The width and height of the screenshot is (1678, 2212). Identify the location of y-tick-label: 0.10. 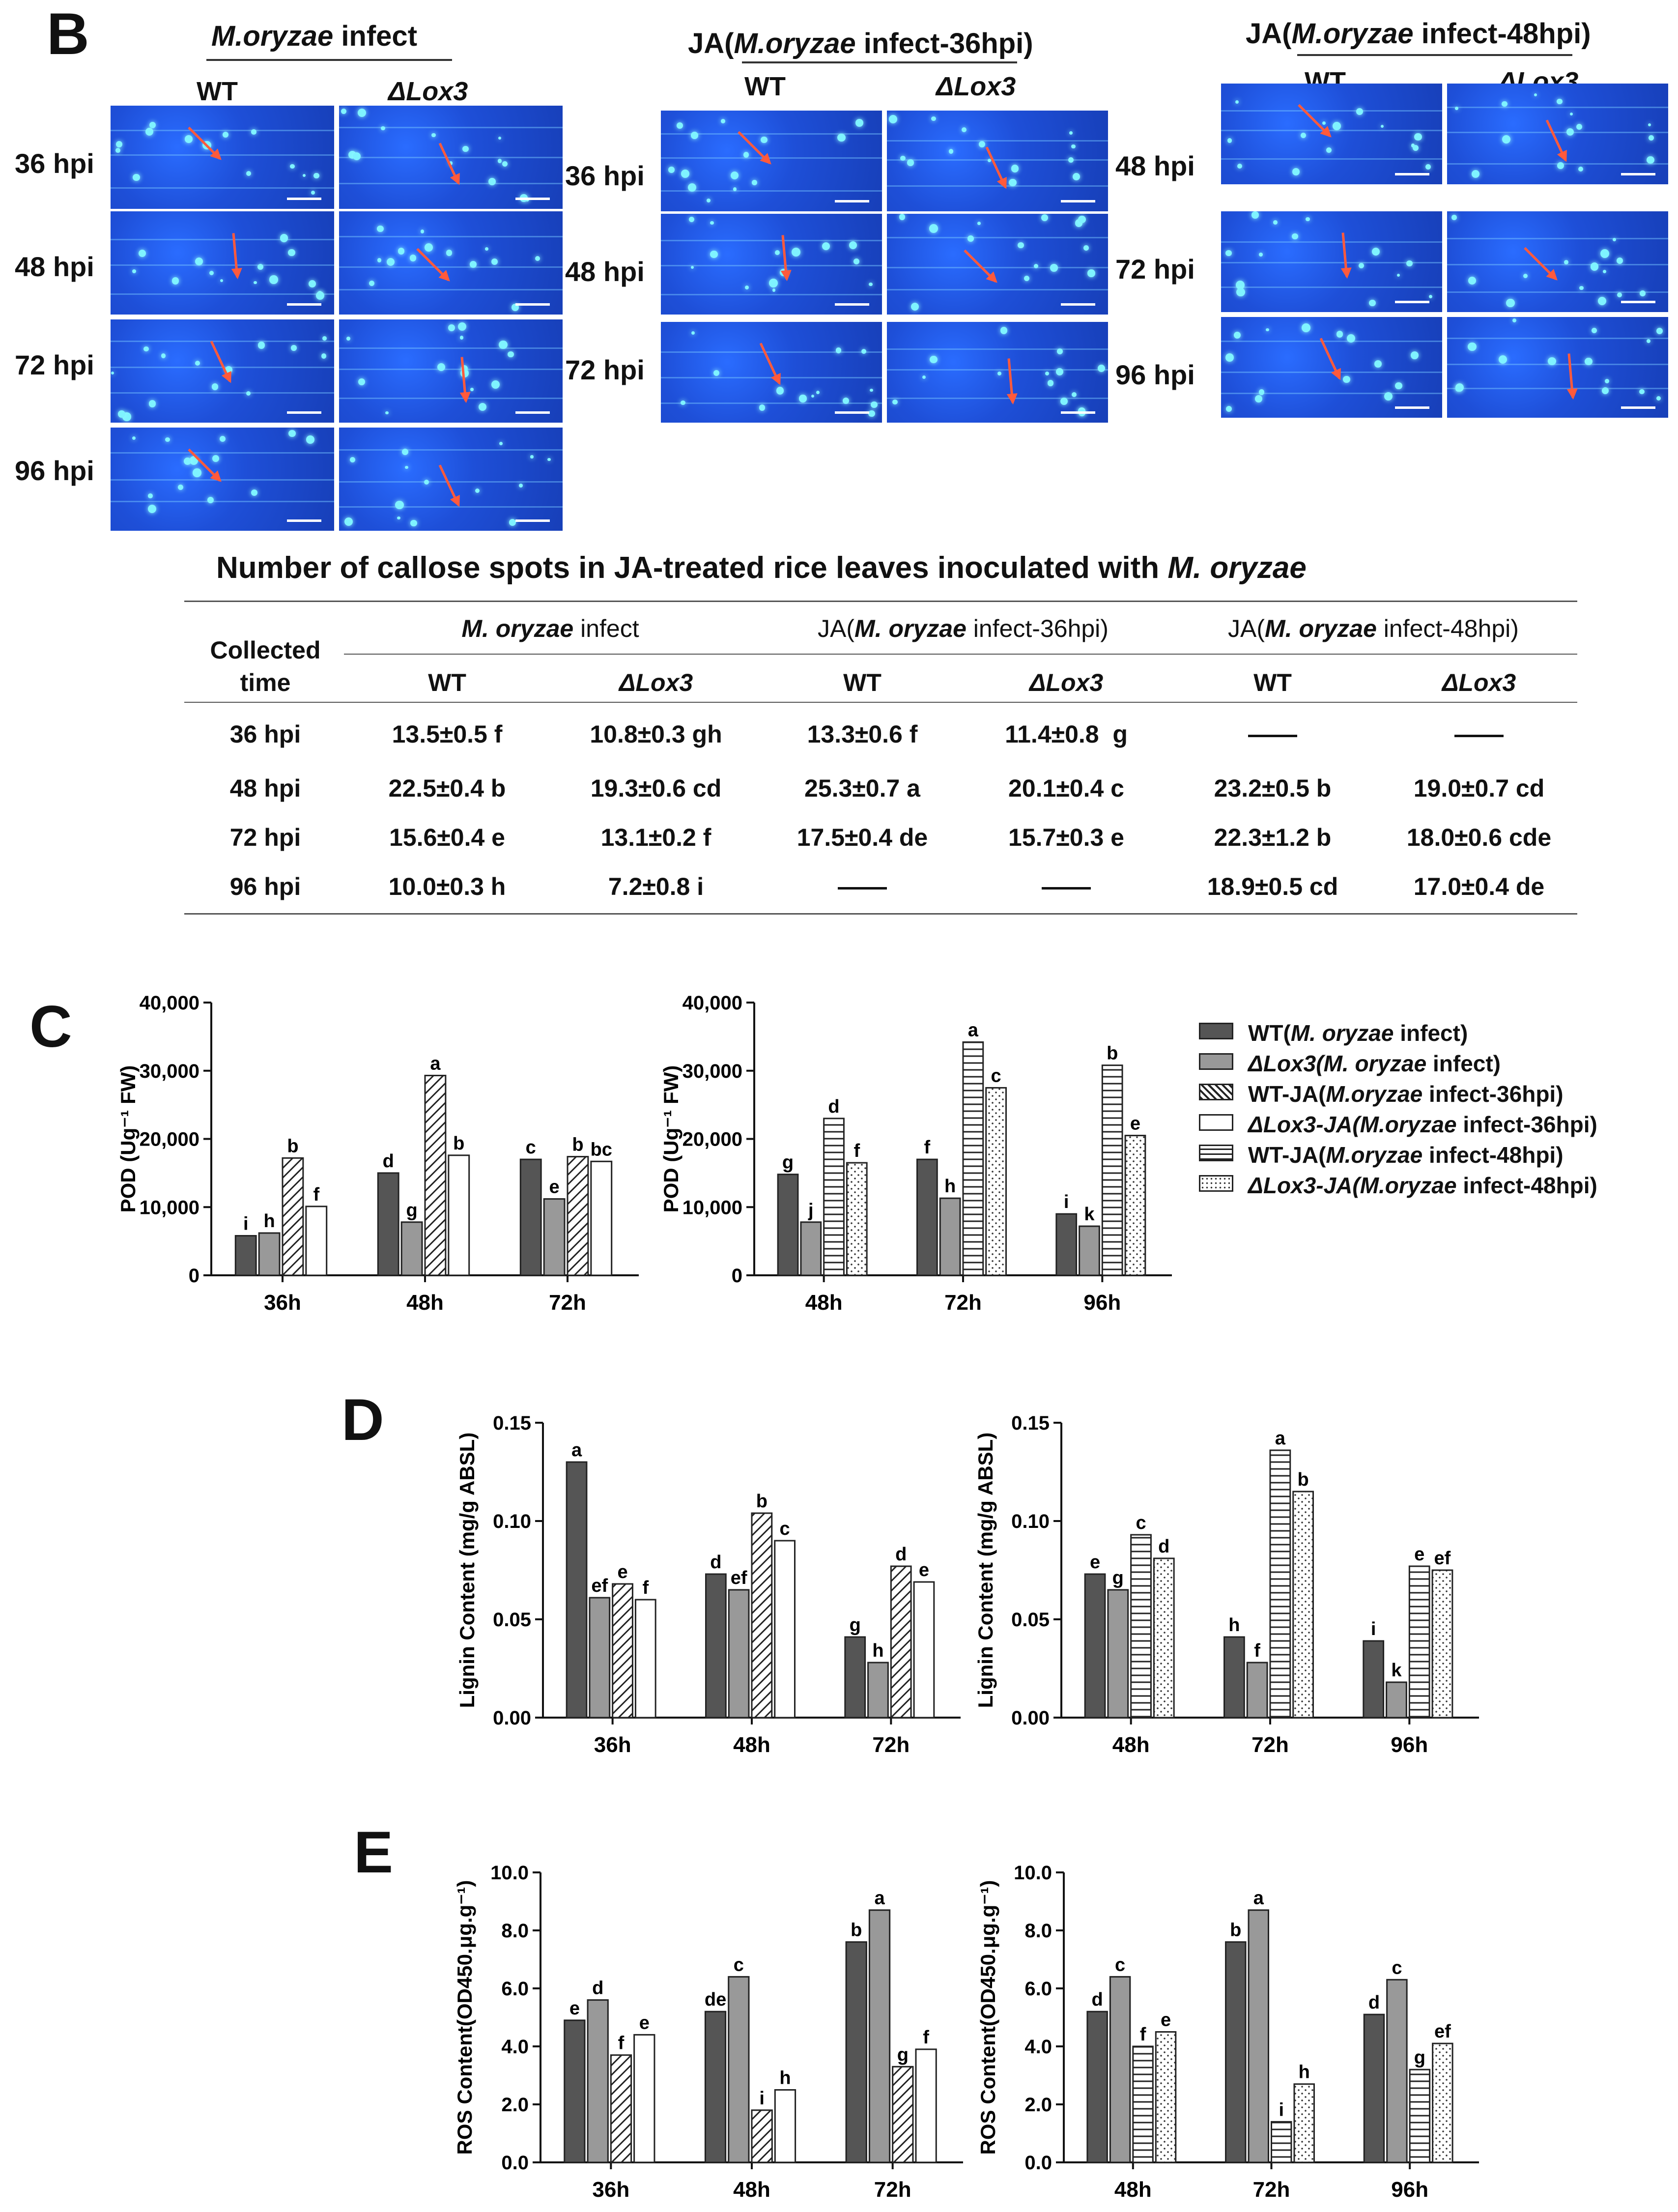
(1030, 1521).